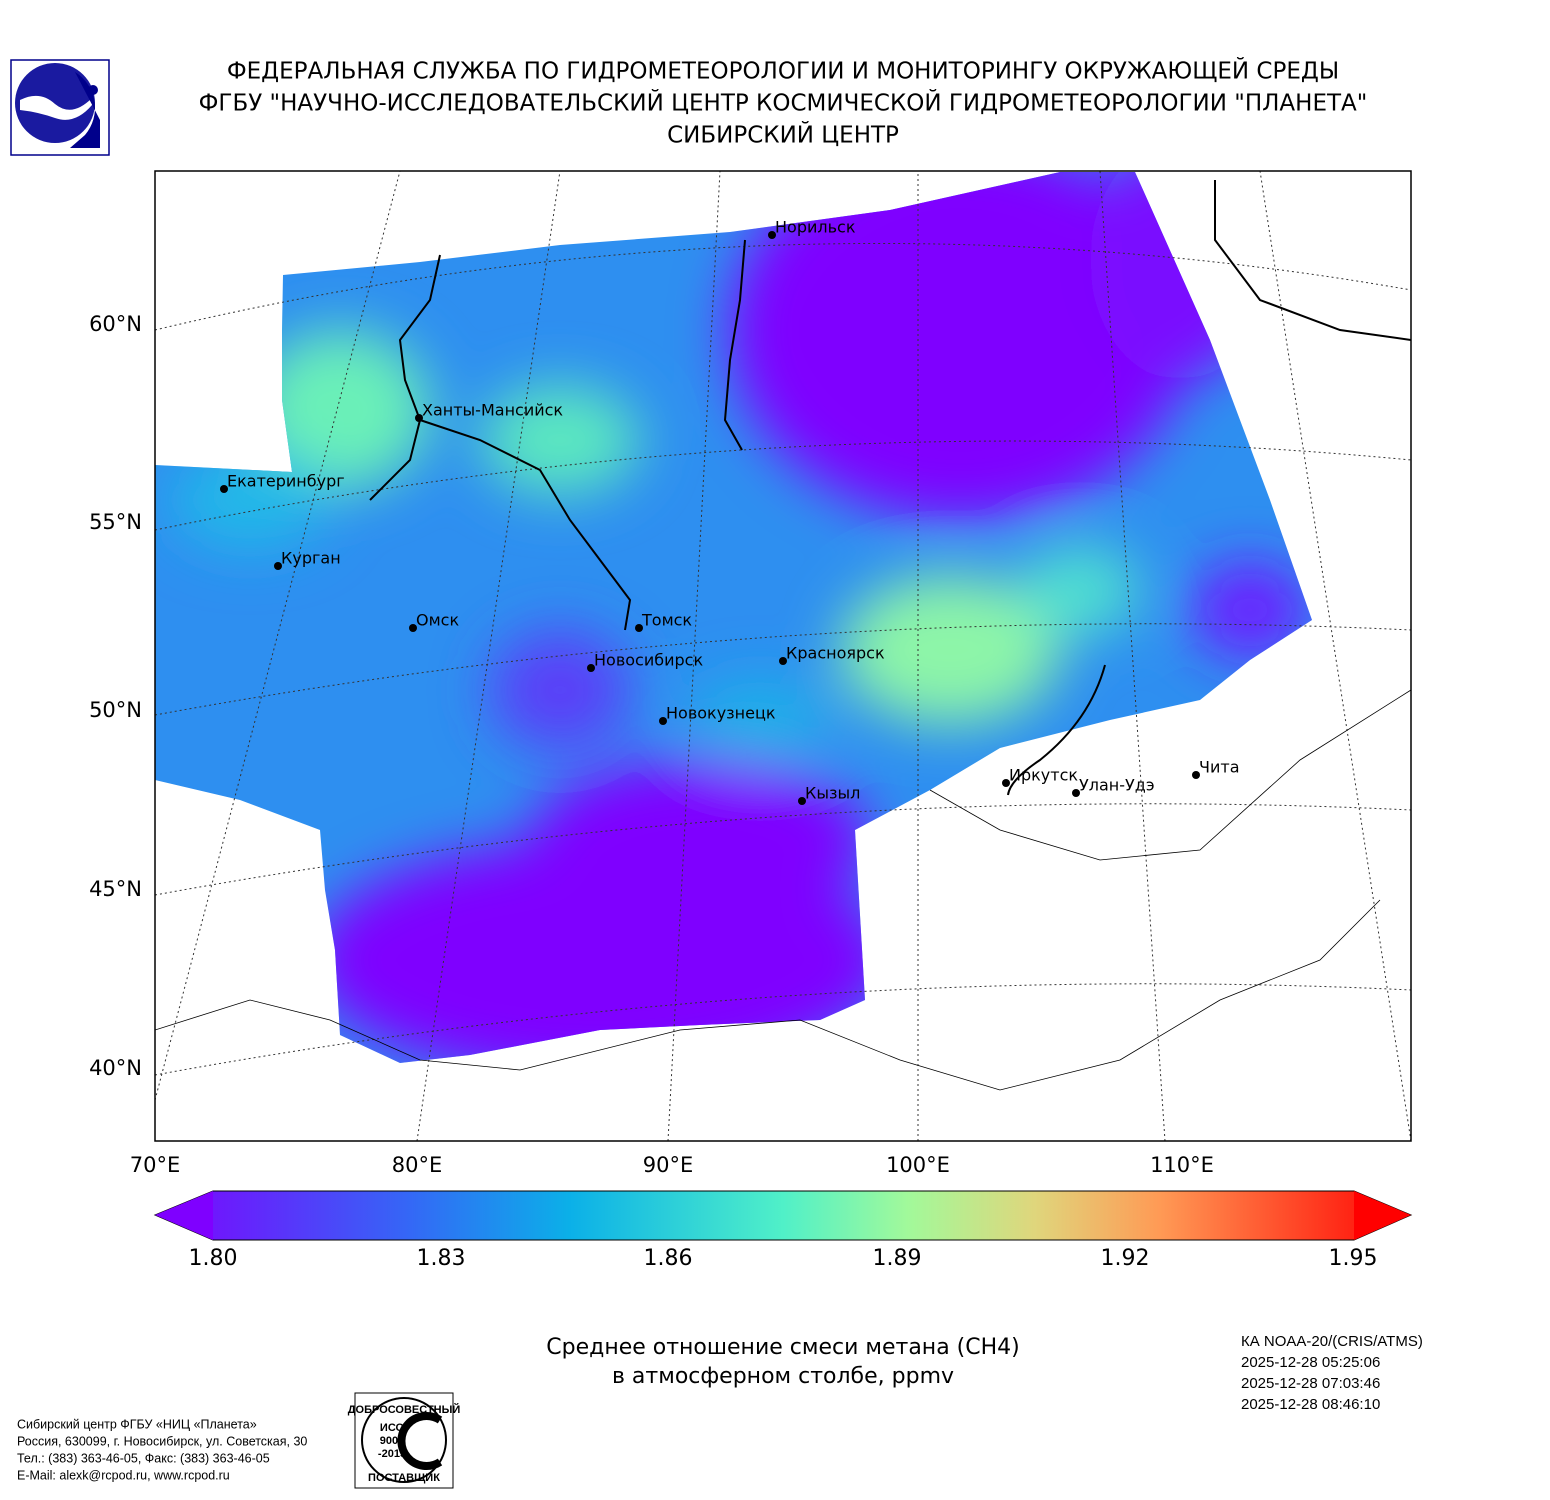  I want to click on city-label: Томск, so click(666, 620).